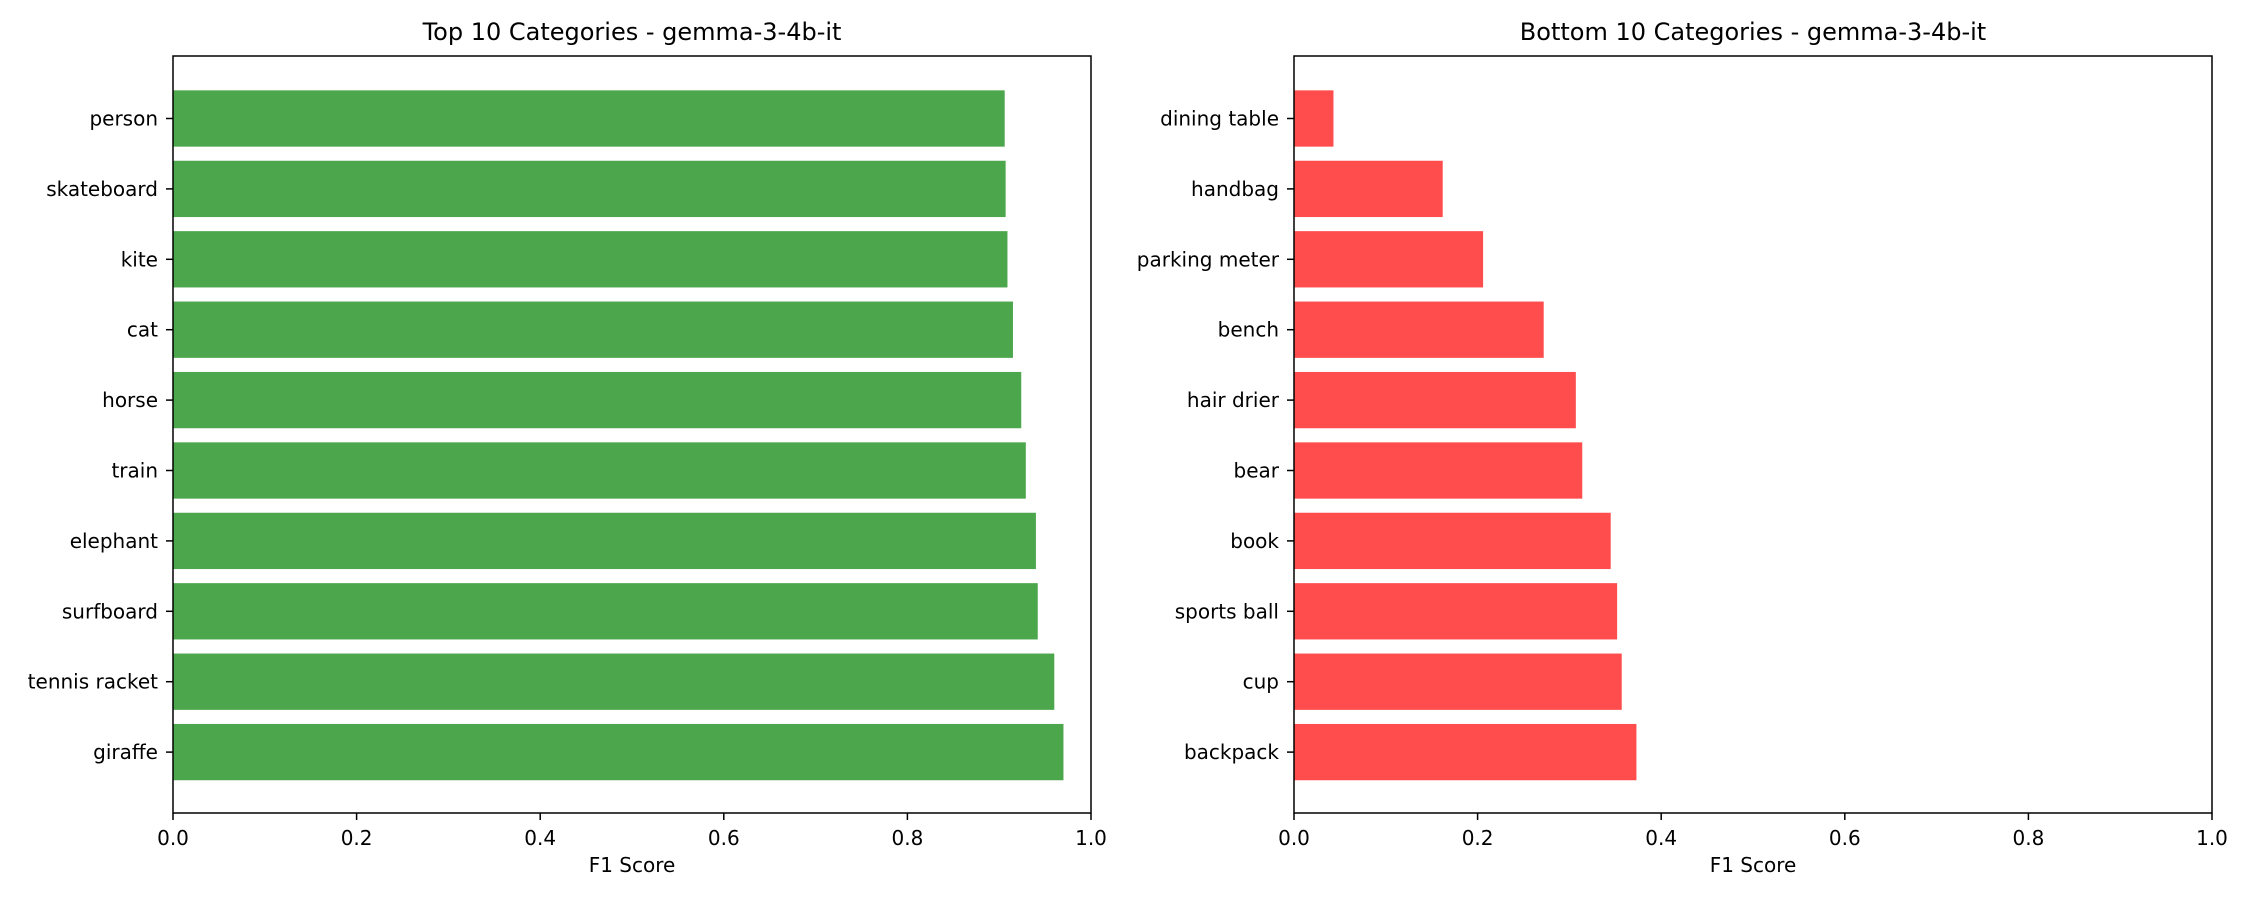 The image size is (2250, 900). I want to click on bar-hair-drier, so click(1435, 400).